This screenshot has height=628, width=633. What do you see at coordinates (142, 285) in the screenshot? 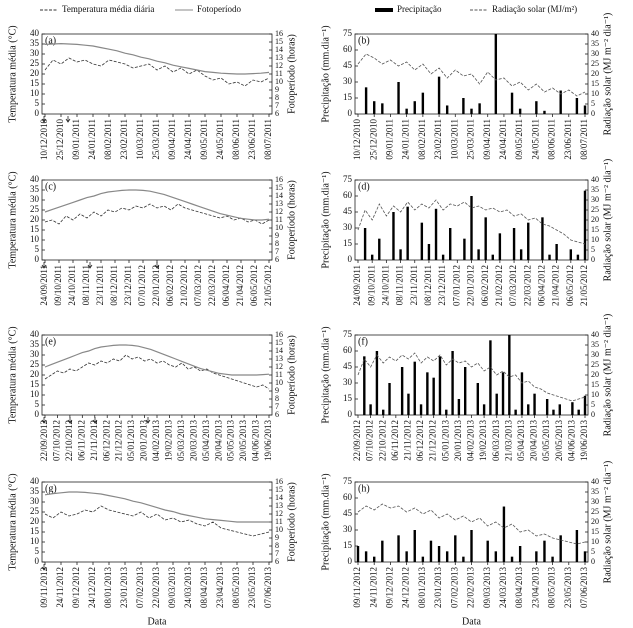
I see `x-tick-label: 07/01/2012` at bounding box center [142, 285].